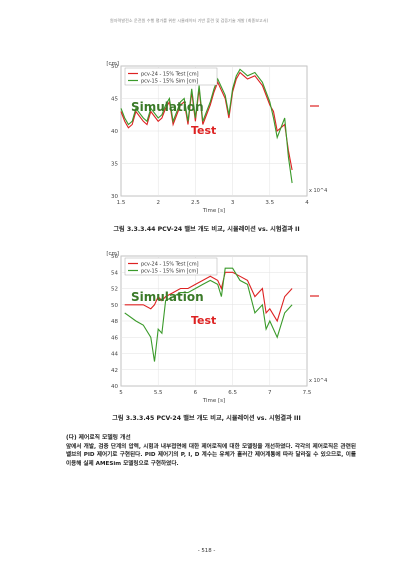  What do you see at coordinates (114, 355) in the screenshot?
I see `y-tick-label: 44` at bounding box center [114, 355].